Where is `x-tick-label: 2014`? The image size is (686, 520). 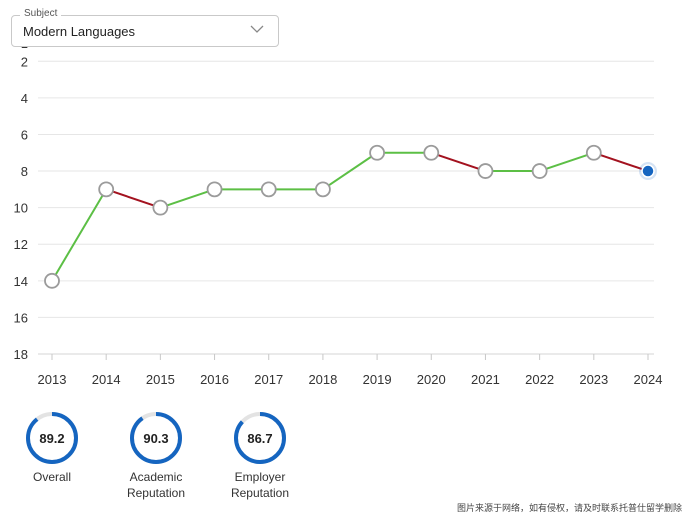 x-tick-label: 2014 is located at coordinates (106, 379).